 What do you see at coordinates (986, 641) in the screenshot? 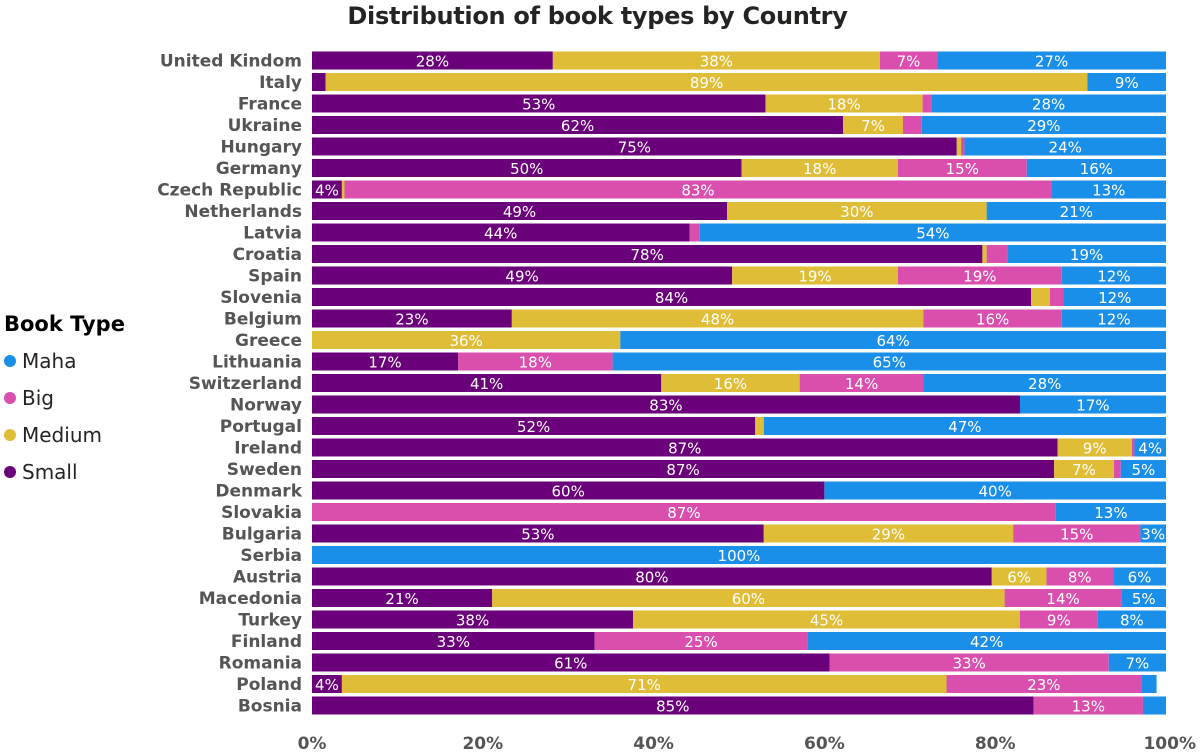
I see `bar-finland-maha` at bounding box center [986, 641].